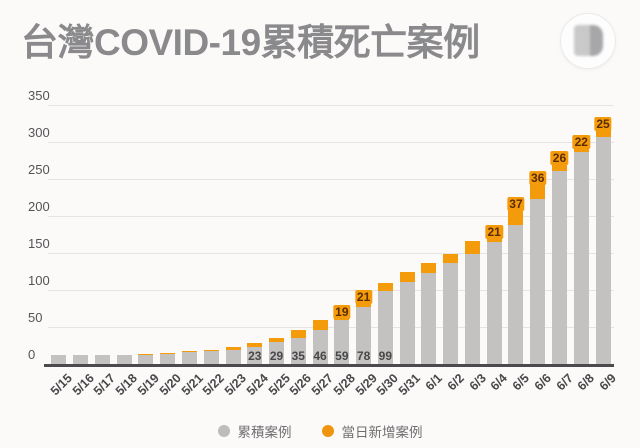 The image size is (640, 448). I want to click on bar-base-label-5/28: 59, so click(342, 356).